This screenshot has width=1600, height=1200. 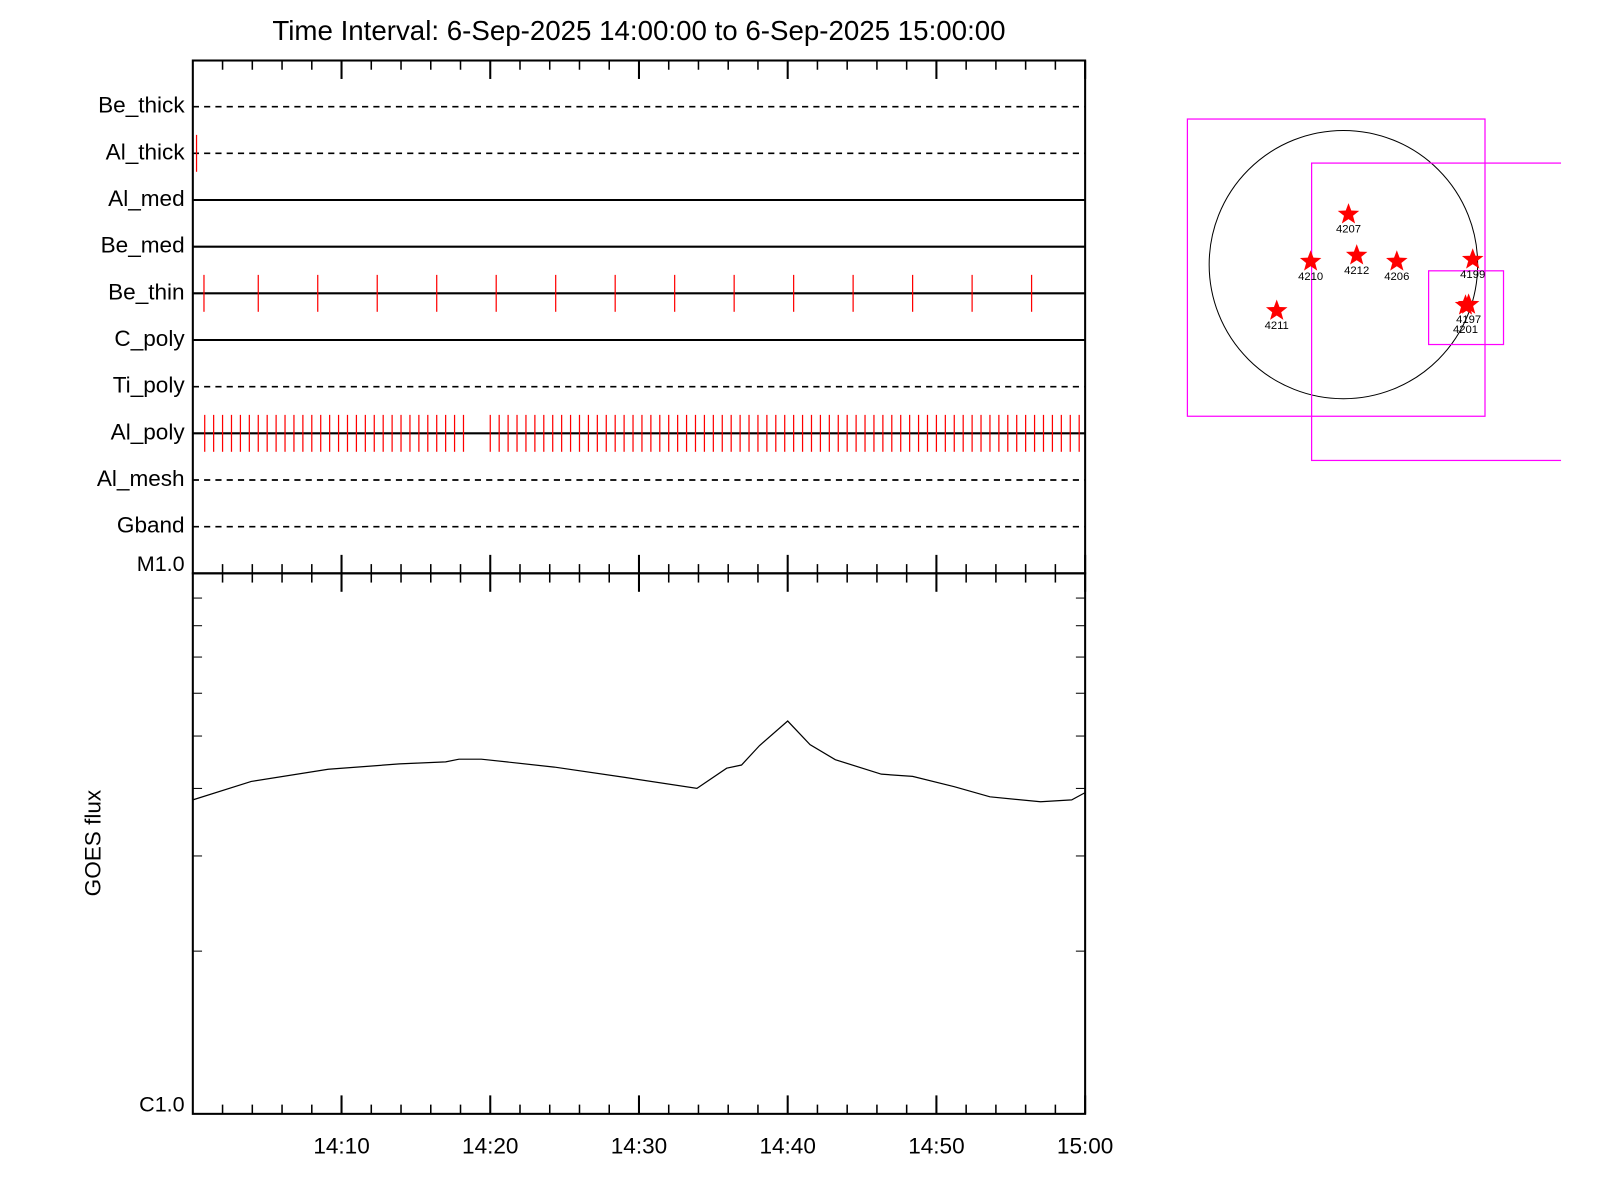 What do you see at coordinates (141, 478) in the screenshot?
I see `row-label: Al_mesh` at bounding box center [141, 478].